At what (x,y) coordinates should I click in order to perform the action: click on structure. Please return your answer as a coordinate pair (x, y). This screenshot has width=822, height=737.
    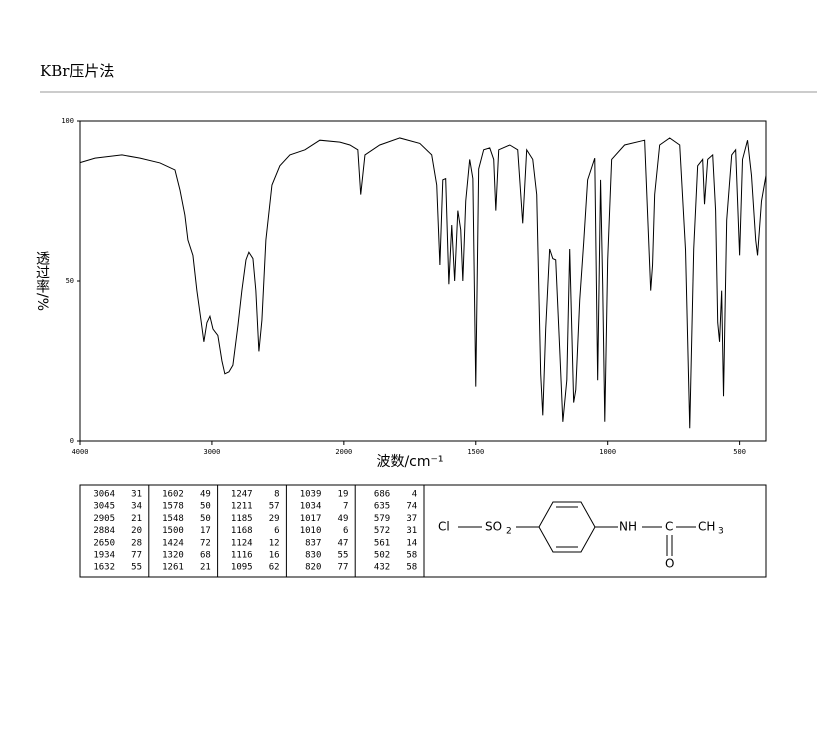
    Looking at the image, I should click on (577, 528).